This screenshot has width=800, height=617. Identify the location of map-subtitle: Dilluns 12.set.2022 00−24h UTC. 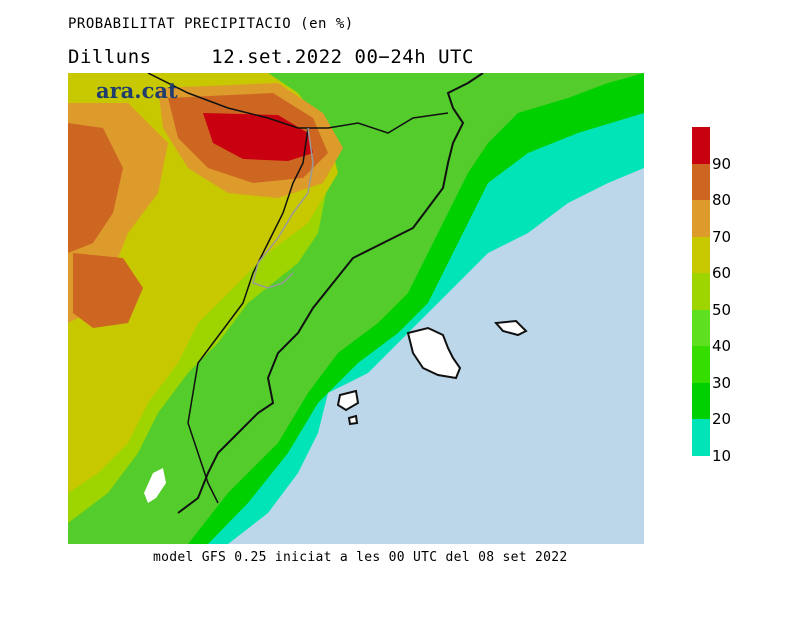
(271, 57).